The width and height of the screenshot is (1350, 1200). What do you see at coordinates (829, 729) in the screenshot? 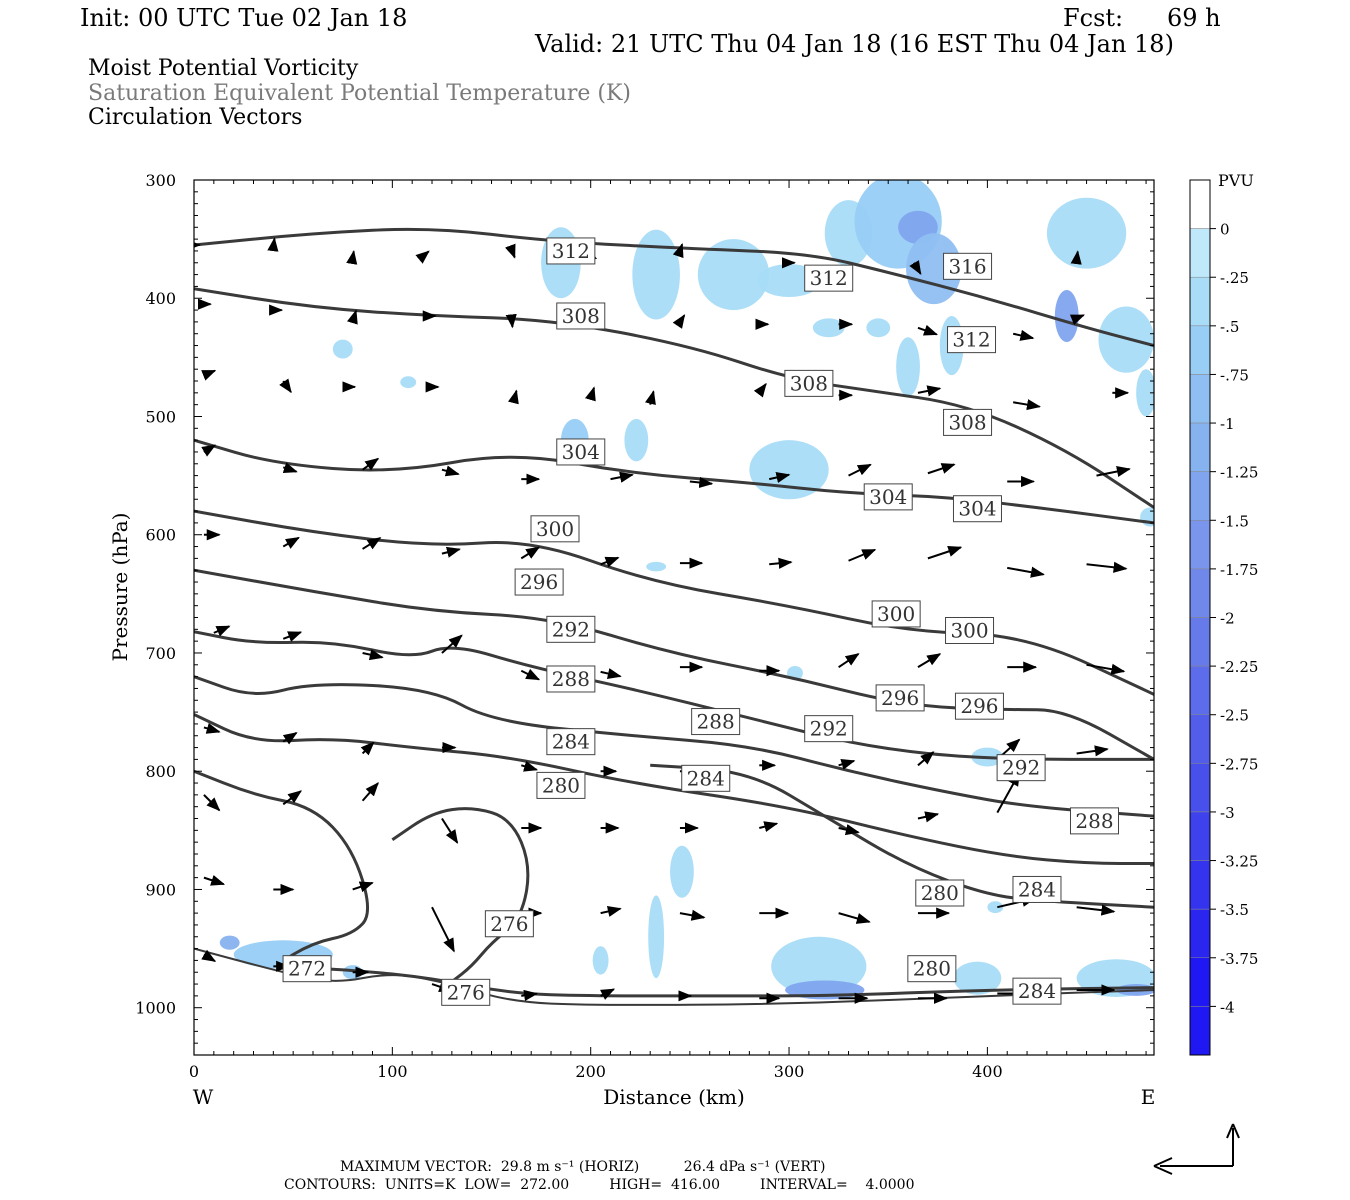
I see `contour-label: 292` at bounding box center [829, 729].